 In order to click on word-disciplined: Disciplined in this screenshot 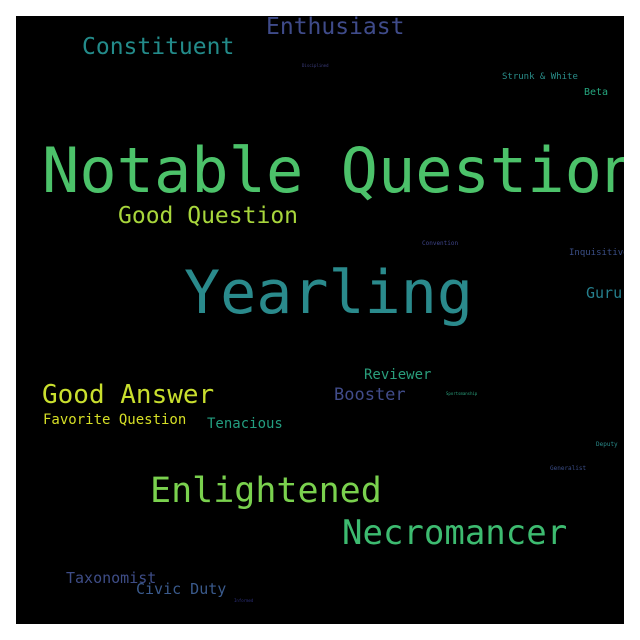, I will do `click(315, 65)`.